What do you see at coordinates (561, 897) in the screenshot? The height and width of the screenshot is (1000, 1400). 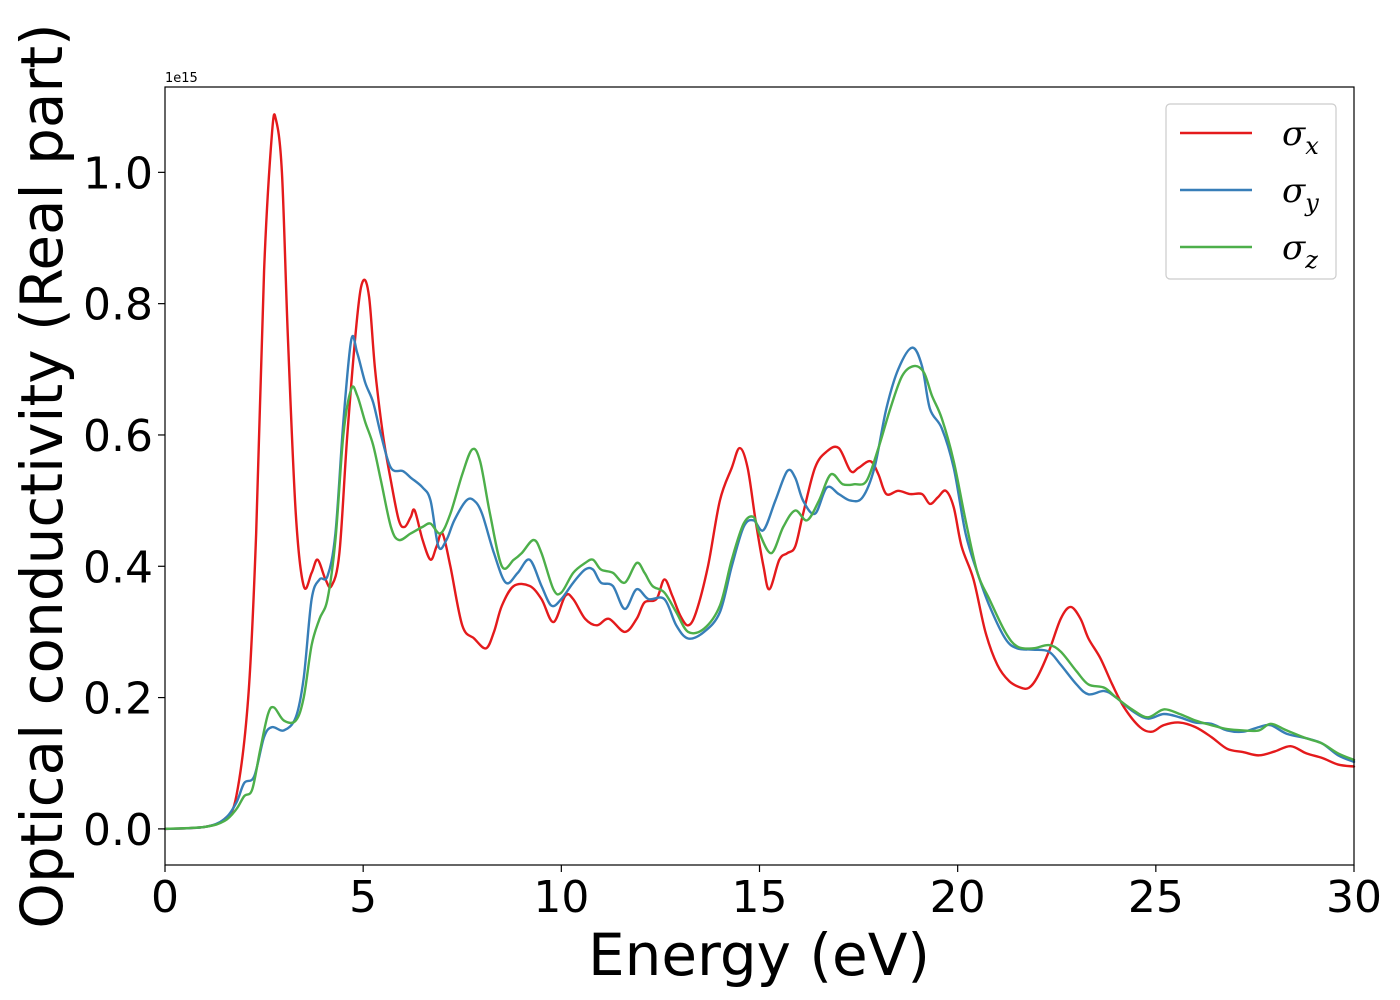 I see `x-tick-label: 10` at bounding box center [561, 897].